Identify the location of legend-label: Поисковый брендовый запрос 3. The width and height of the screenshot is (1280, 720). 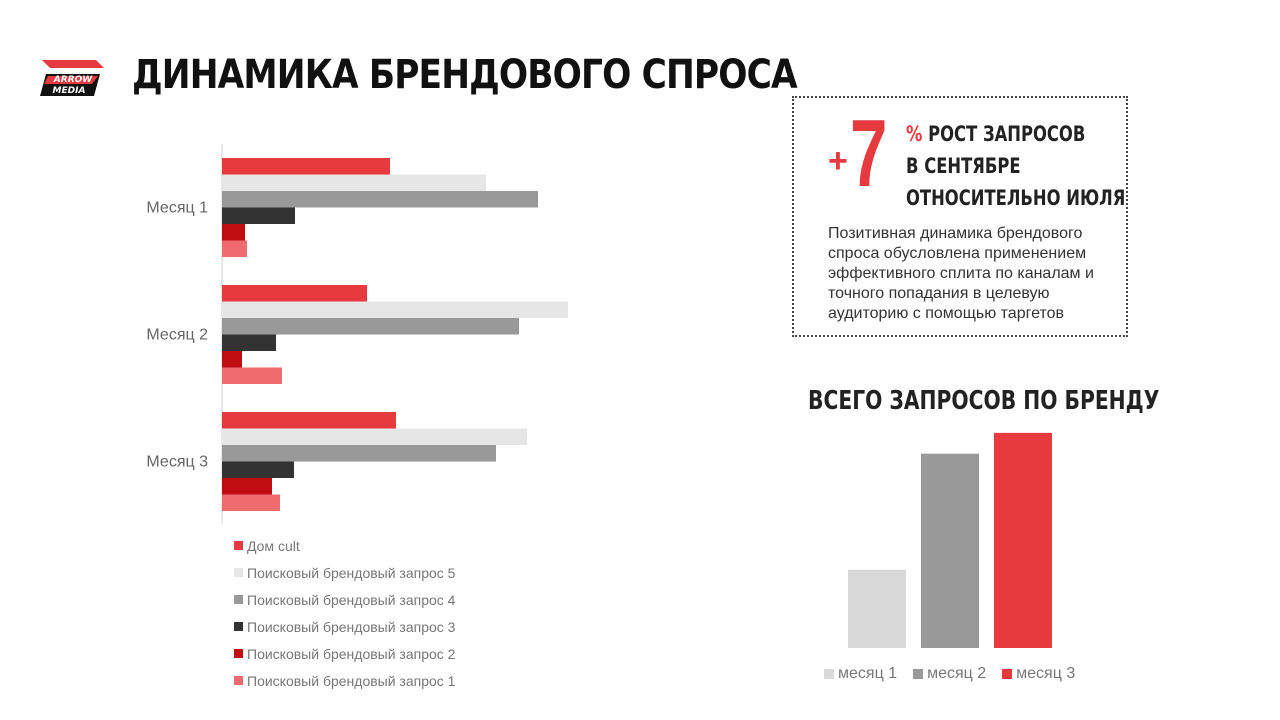
(351, 626).